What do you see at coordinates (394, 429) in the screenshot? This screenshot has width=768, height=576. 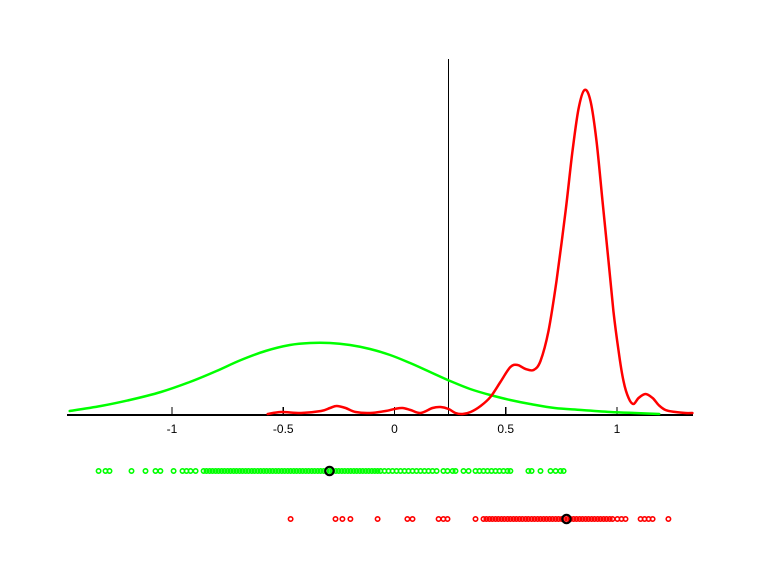 I see `x-tick-label: 0` at bounding box center [394, 429].